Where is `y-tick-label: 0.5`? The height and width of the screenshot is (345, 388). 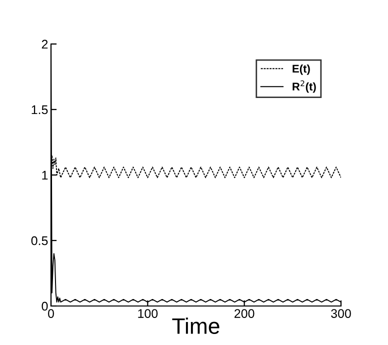
y-tick-label: 0.5 is located at coordinates (39, 241).